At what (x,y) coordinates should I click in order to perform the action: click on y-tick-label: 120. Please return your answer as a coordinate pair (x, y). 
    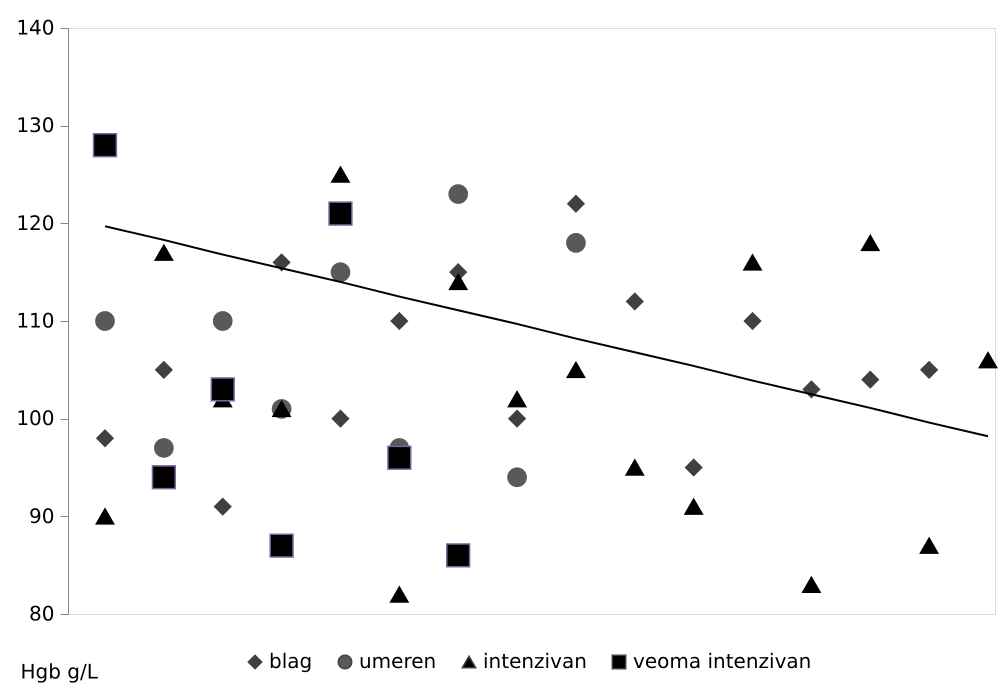
    Looking at the image, I should click on (35, 222).